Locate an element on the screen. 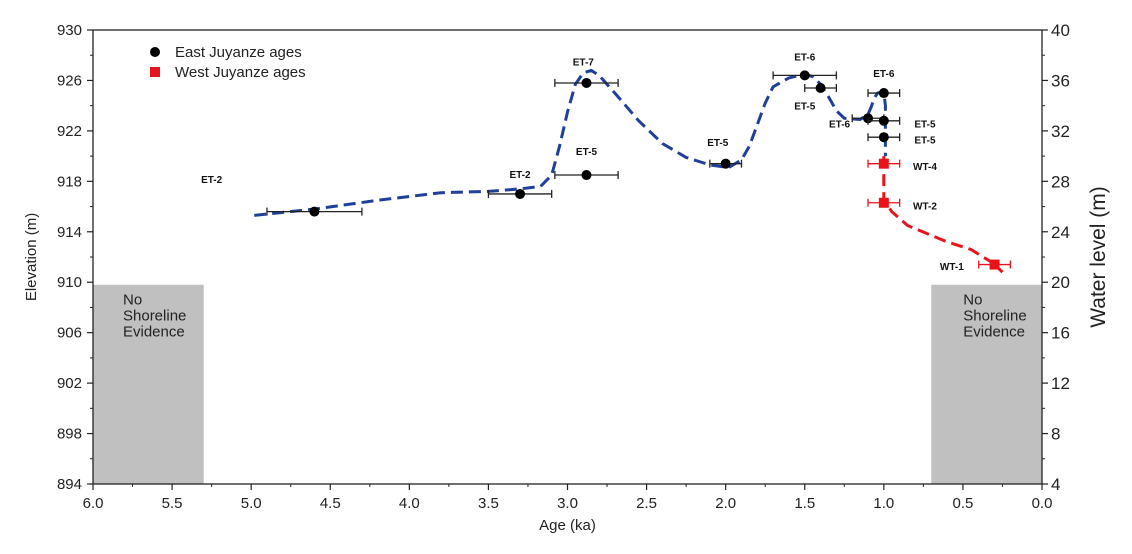 This screenshot has height=554, width=1132. y2-axis-title: Water level (m) is located at coordinates (1098, 257).